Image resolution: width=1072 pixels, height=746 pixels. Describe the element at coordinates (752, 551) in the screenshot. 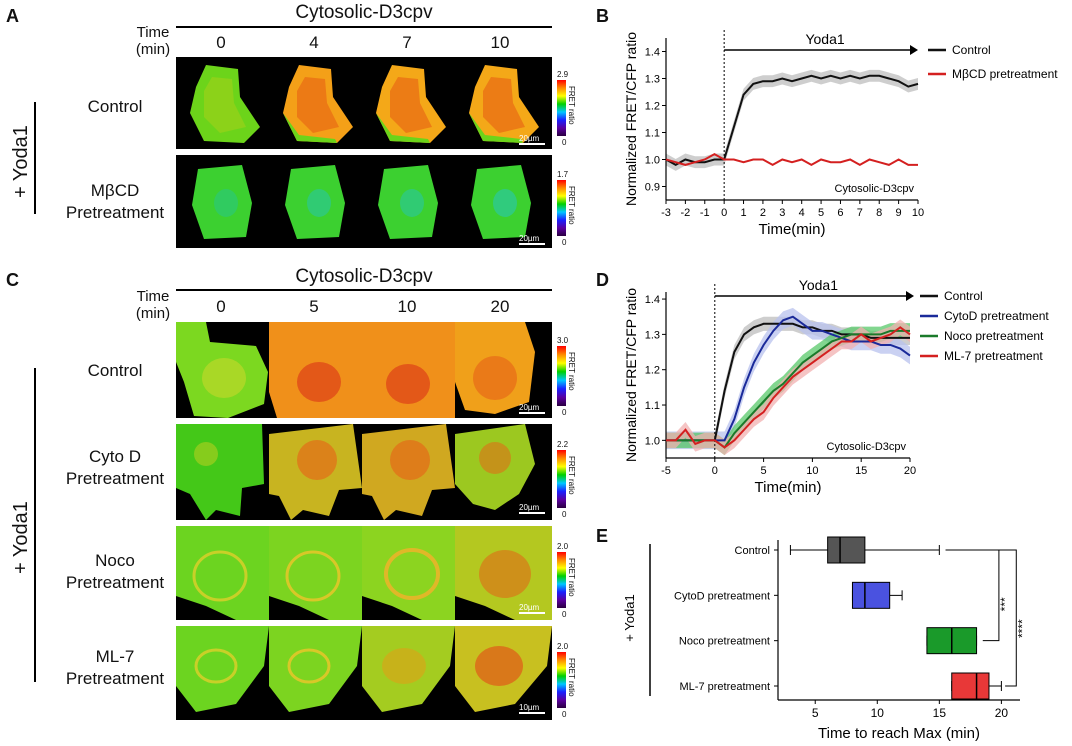

I see `category-label: Control` at that location.